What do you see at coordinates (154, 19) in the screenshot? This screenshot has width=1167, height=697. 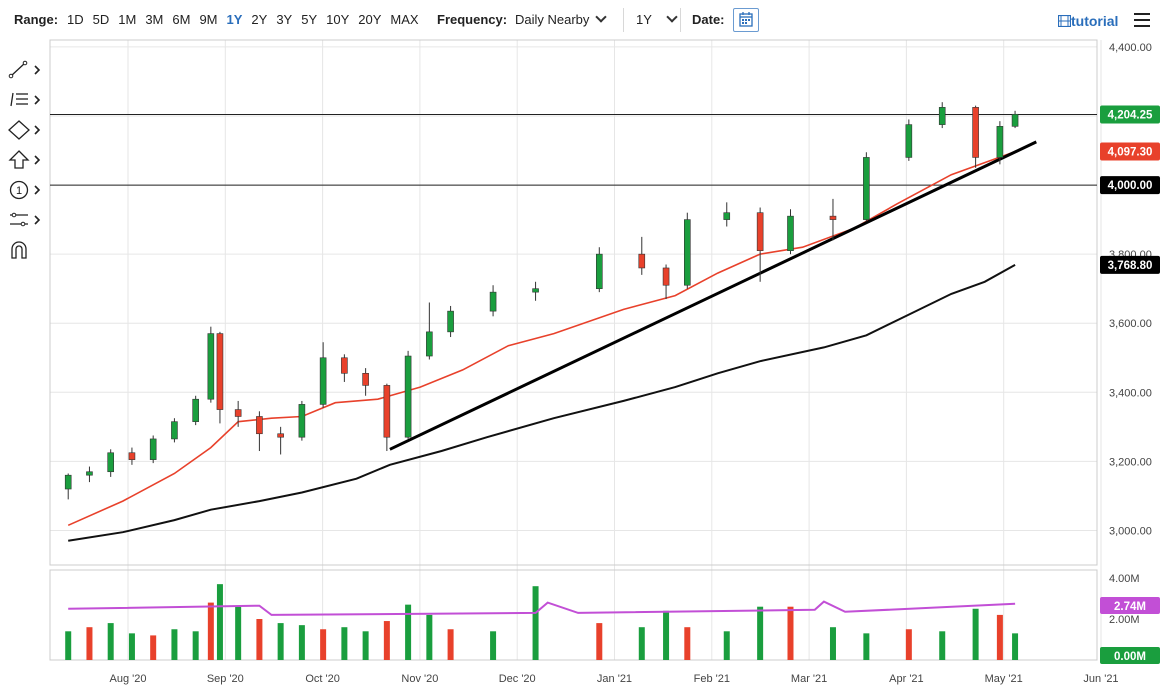 I see `range-3m: 3M` at bounding box center [154, 19].